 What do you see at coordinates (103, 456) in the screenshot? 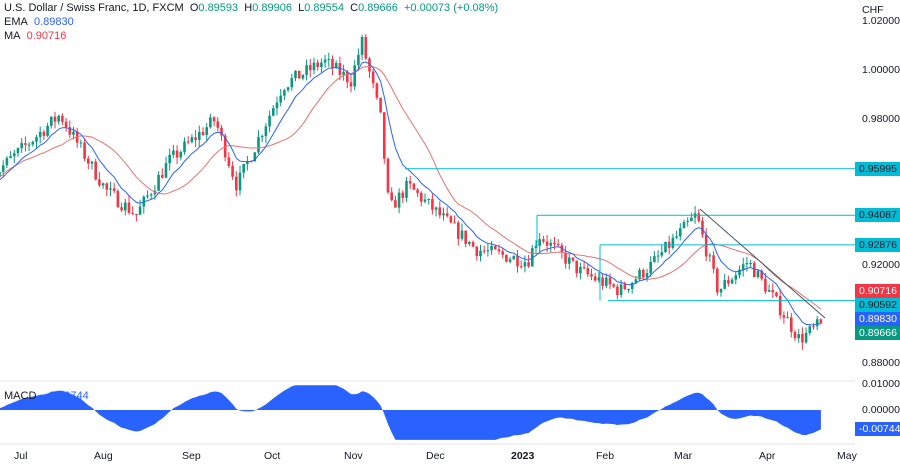
I see `time-tick: Aug` at bounding box center [103, 456].